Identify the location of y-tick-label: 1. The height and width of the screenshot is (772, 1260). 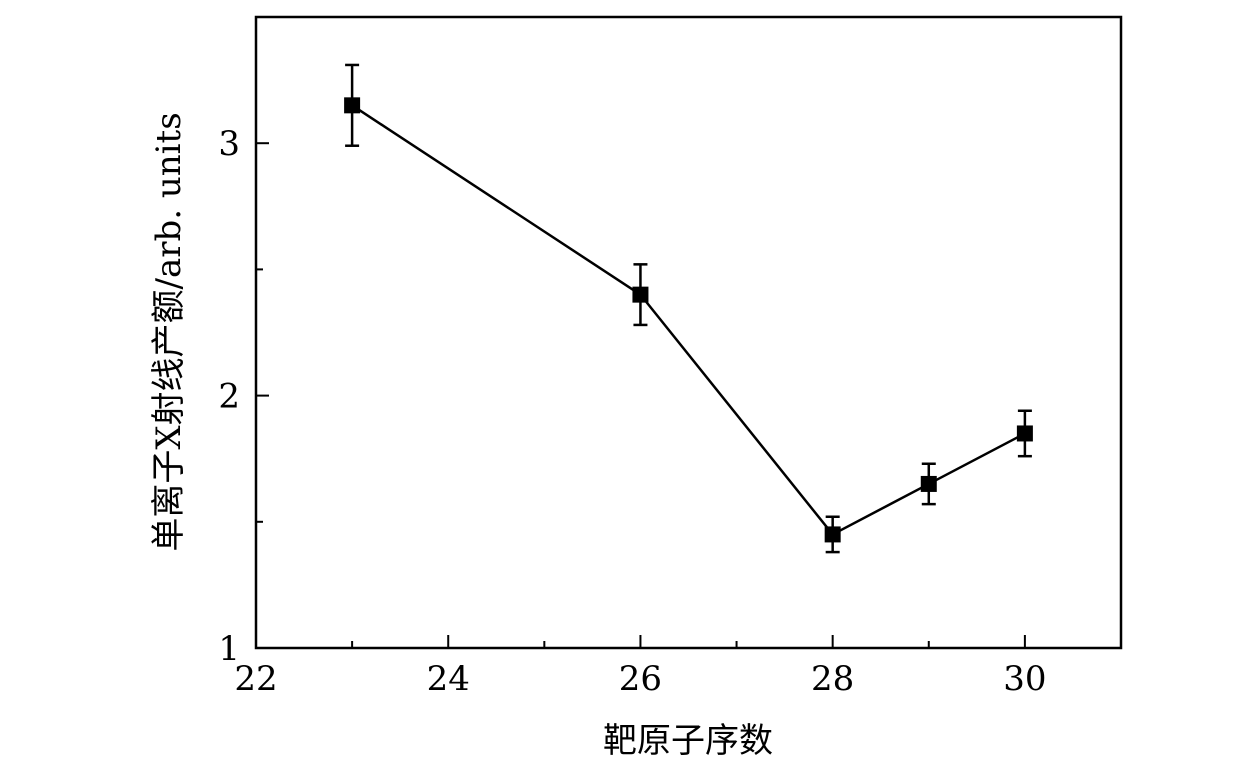
(229, 649).